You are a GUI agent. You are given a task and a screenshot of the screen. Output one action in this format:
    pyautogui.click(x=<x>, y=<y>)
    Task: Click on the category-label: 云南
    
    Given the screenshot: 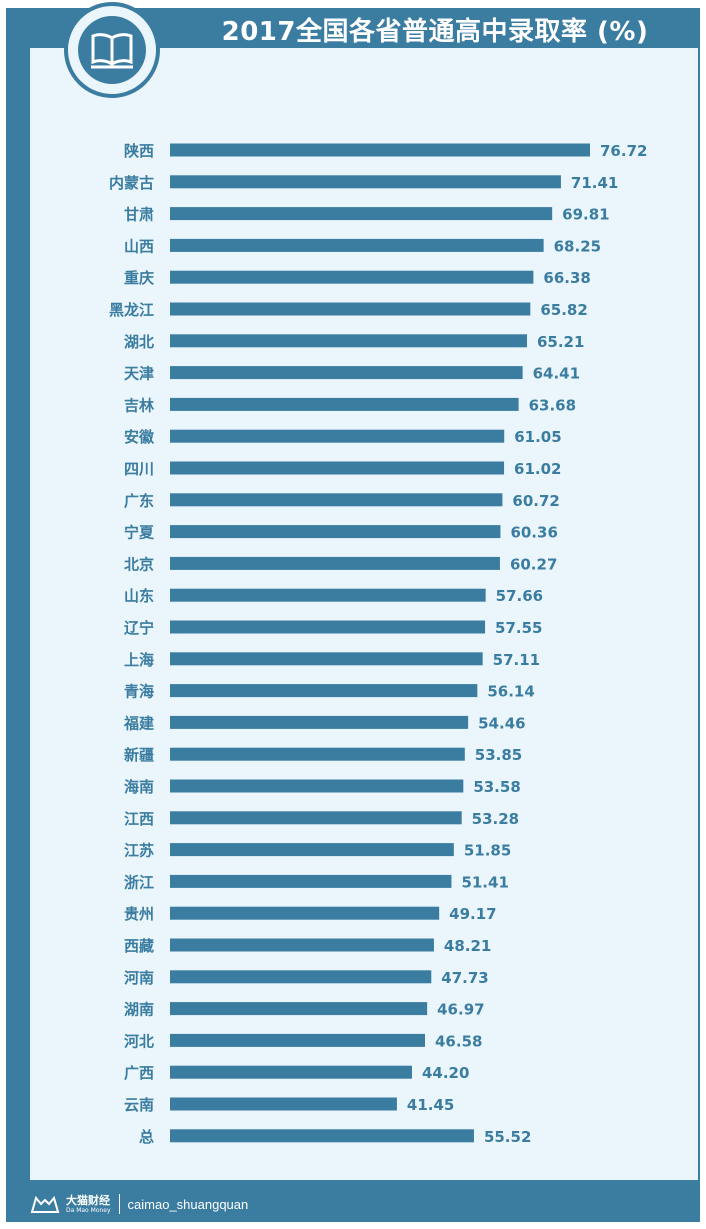 What is the action you would take?
    pyautogui.click(x=139, y=1105)
    